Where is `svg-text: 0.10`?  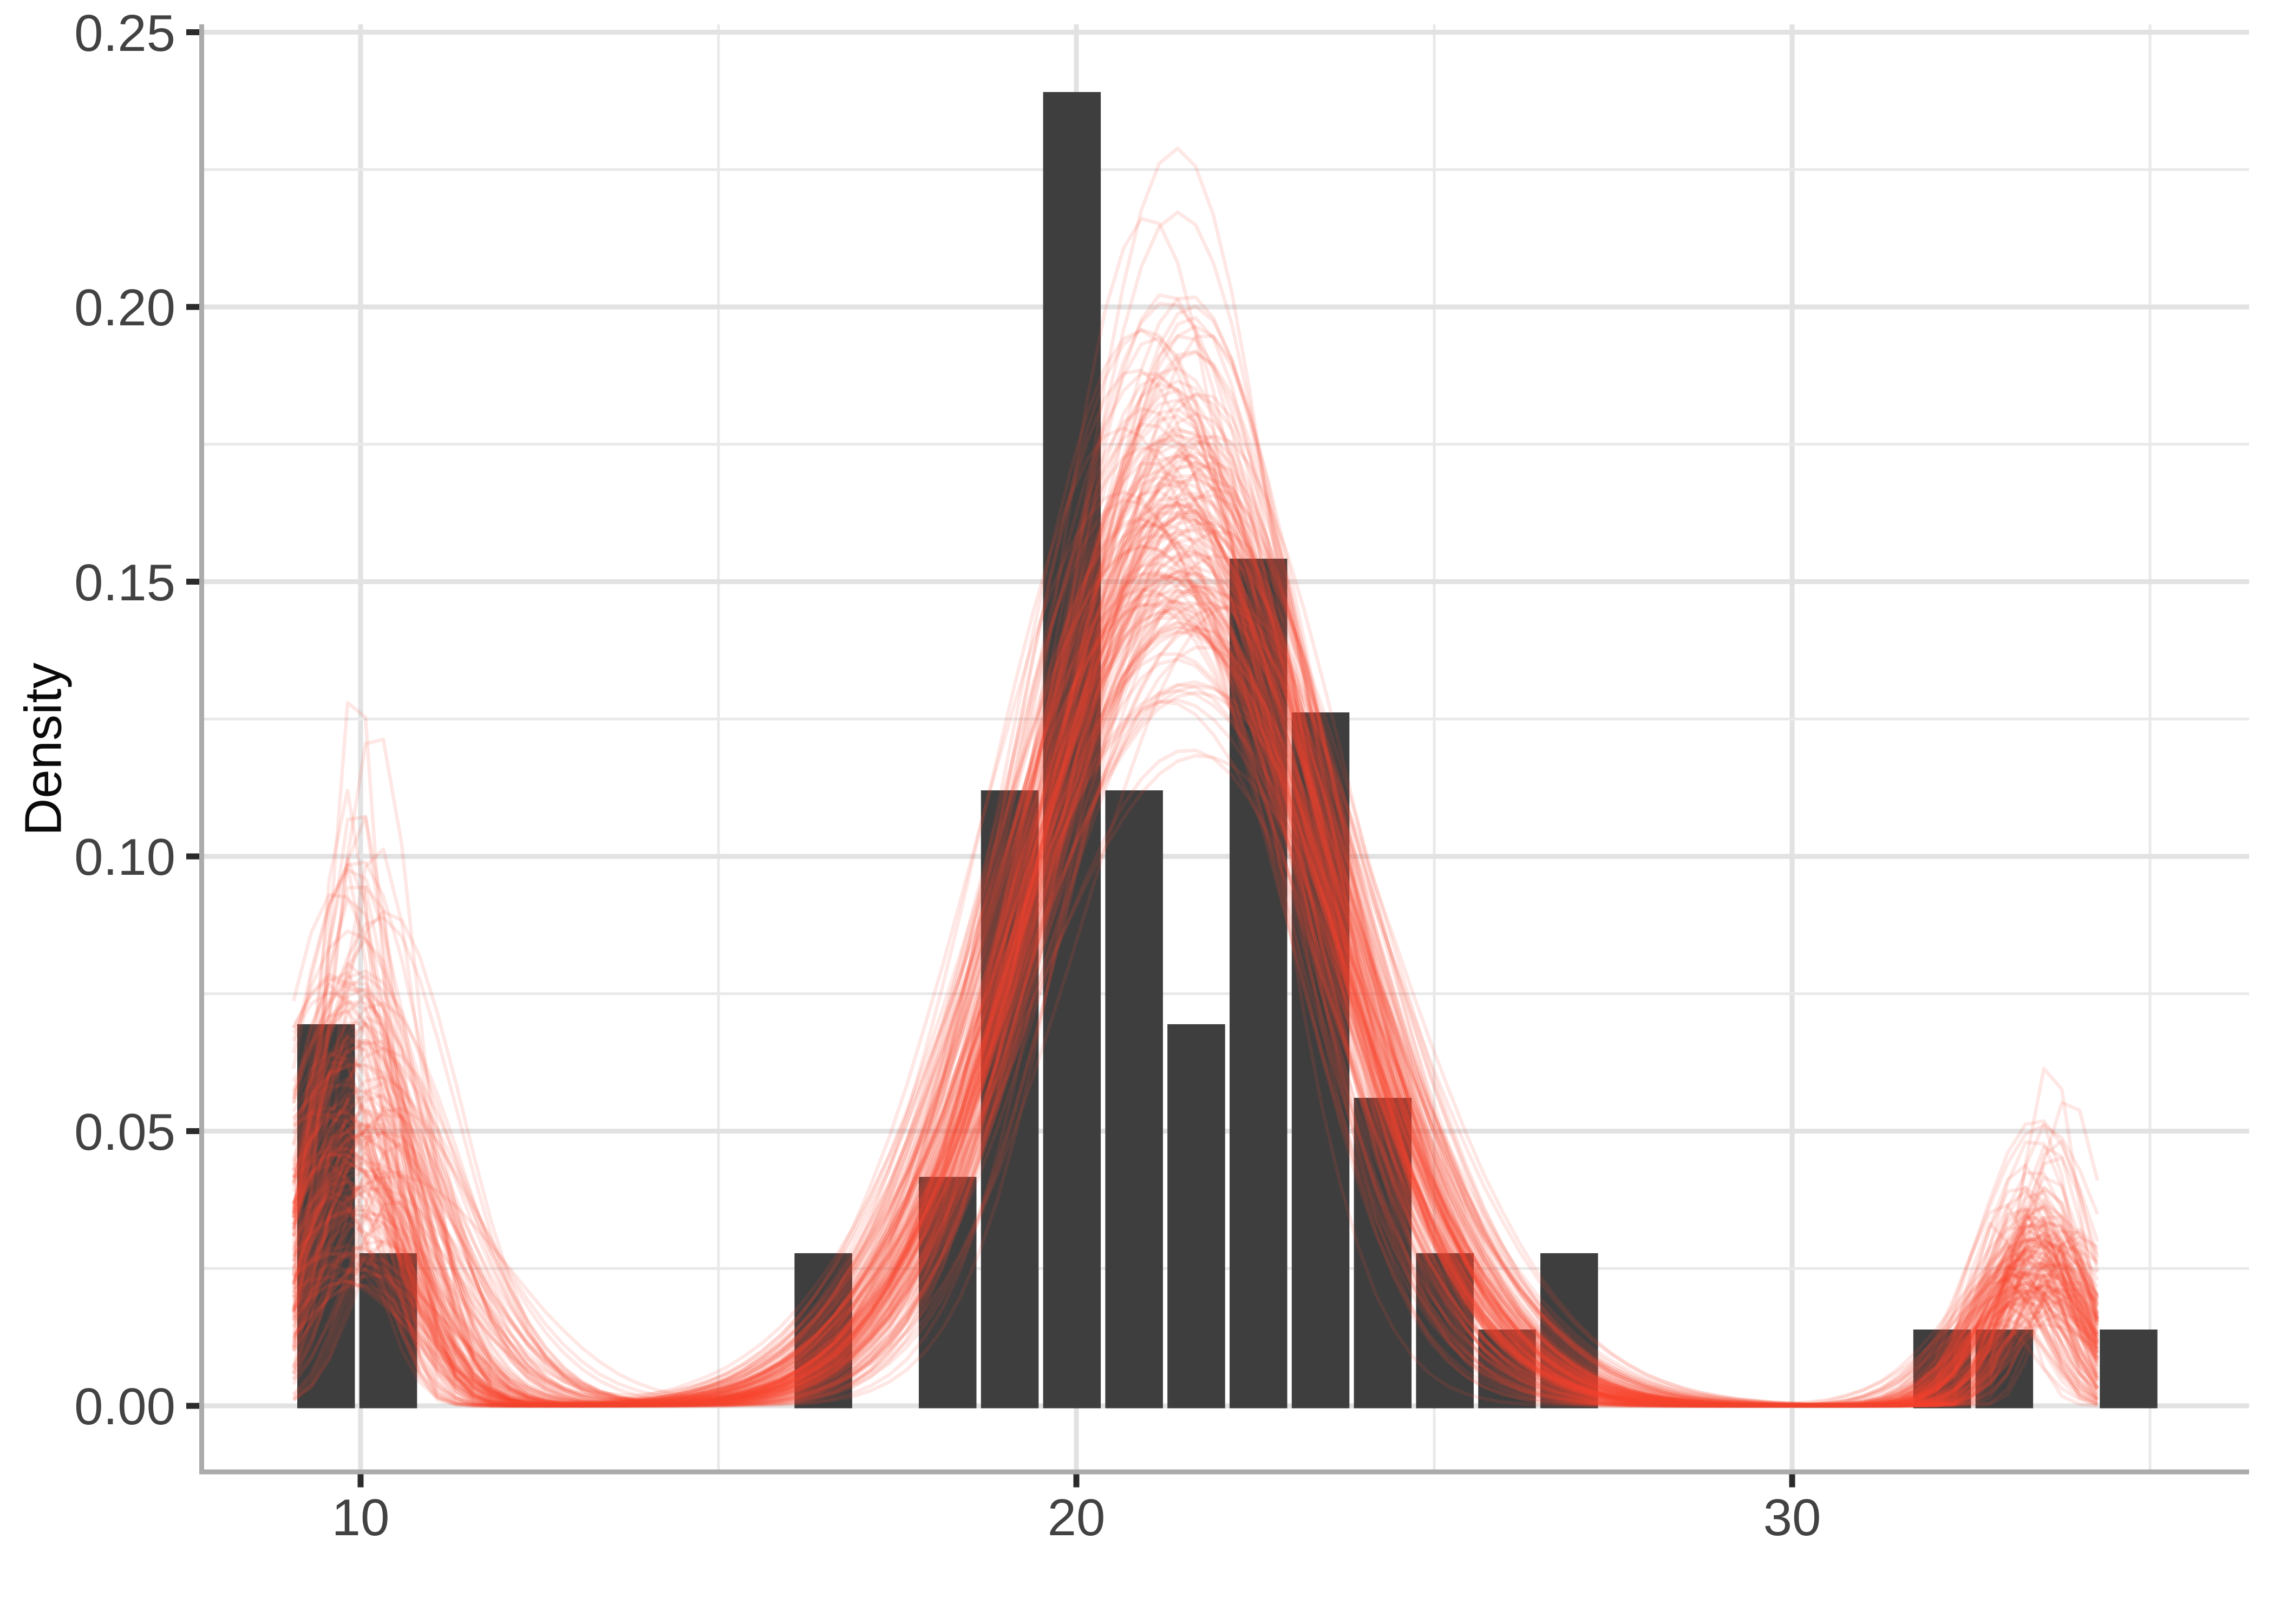
svg-text: 0.10 is located at coordinates (125, 857).